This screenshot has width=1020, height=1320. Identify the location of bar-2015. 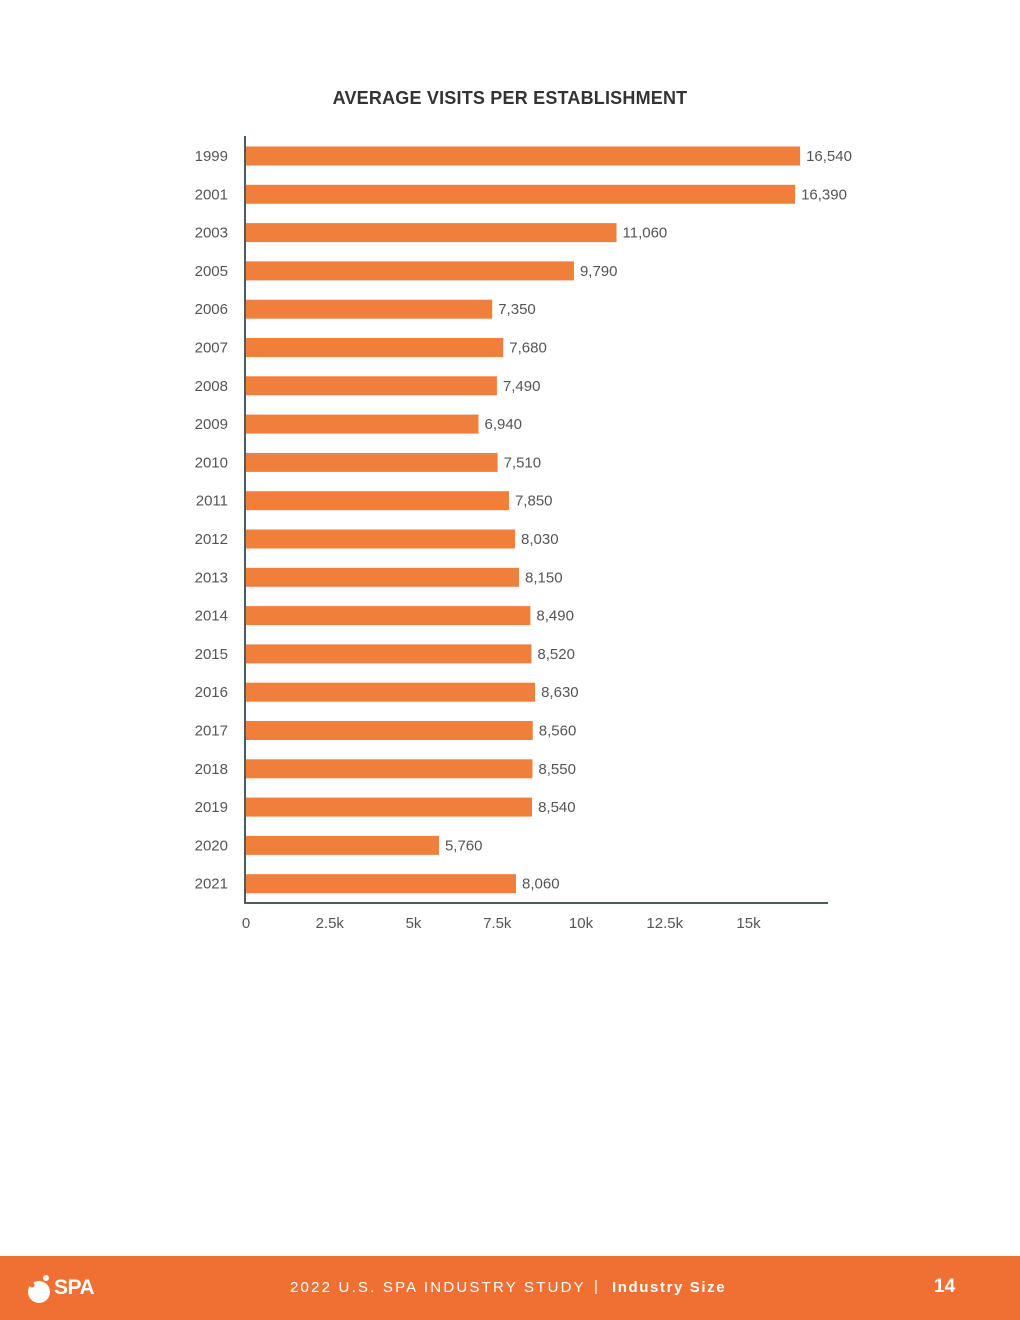
(389, 654).